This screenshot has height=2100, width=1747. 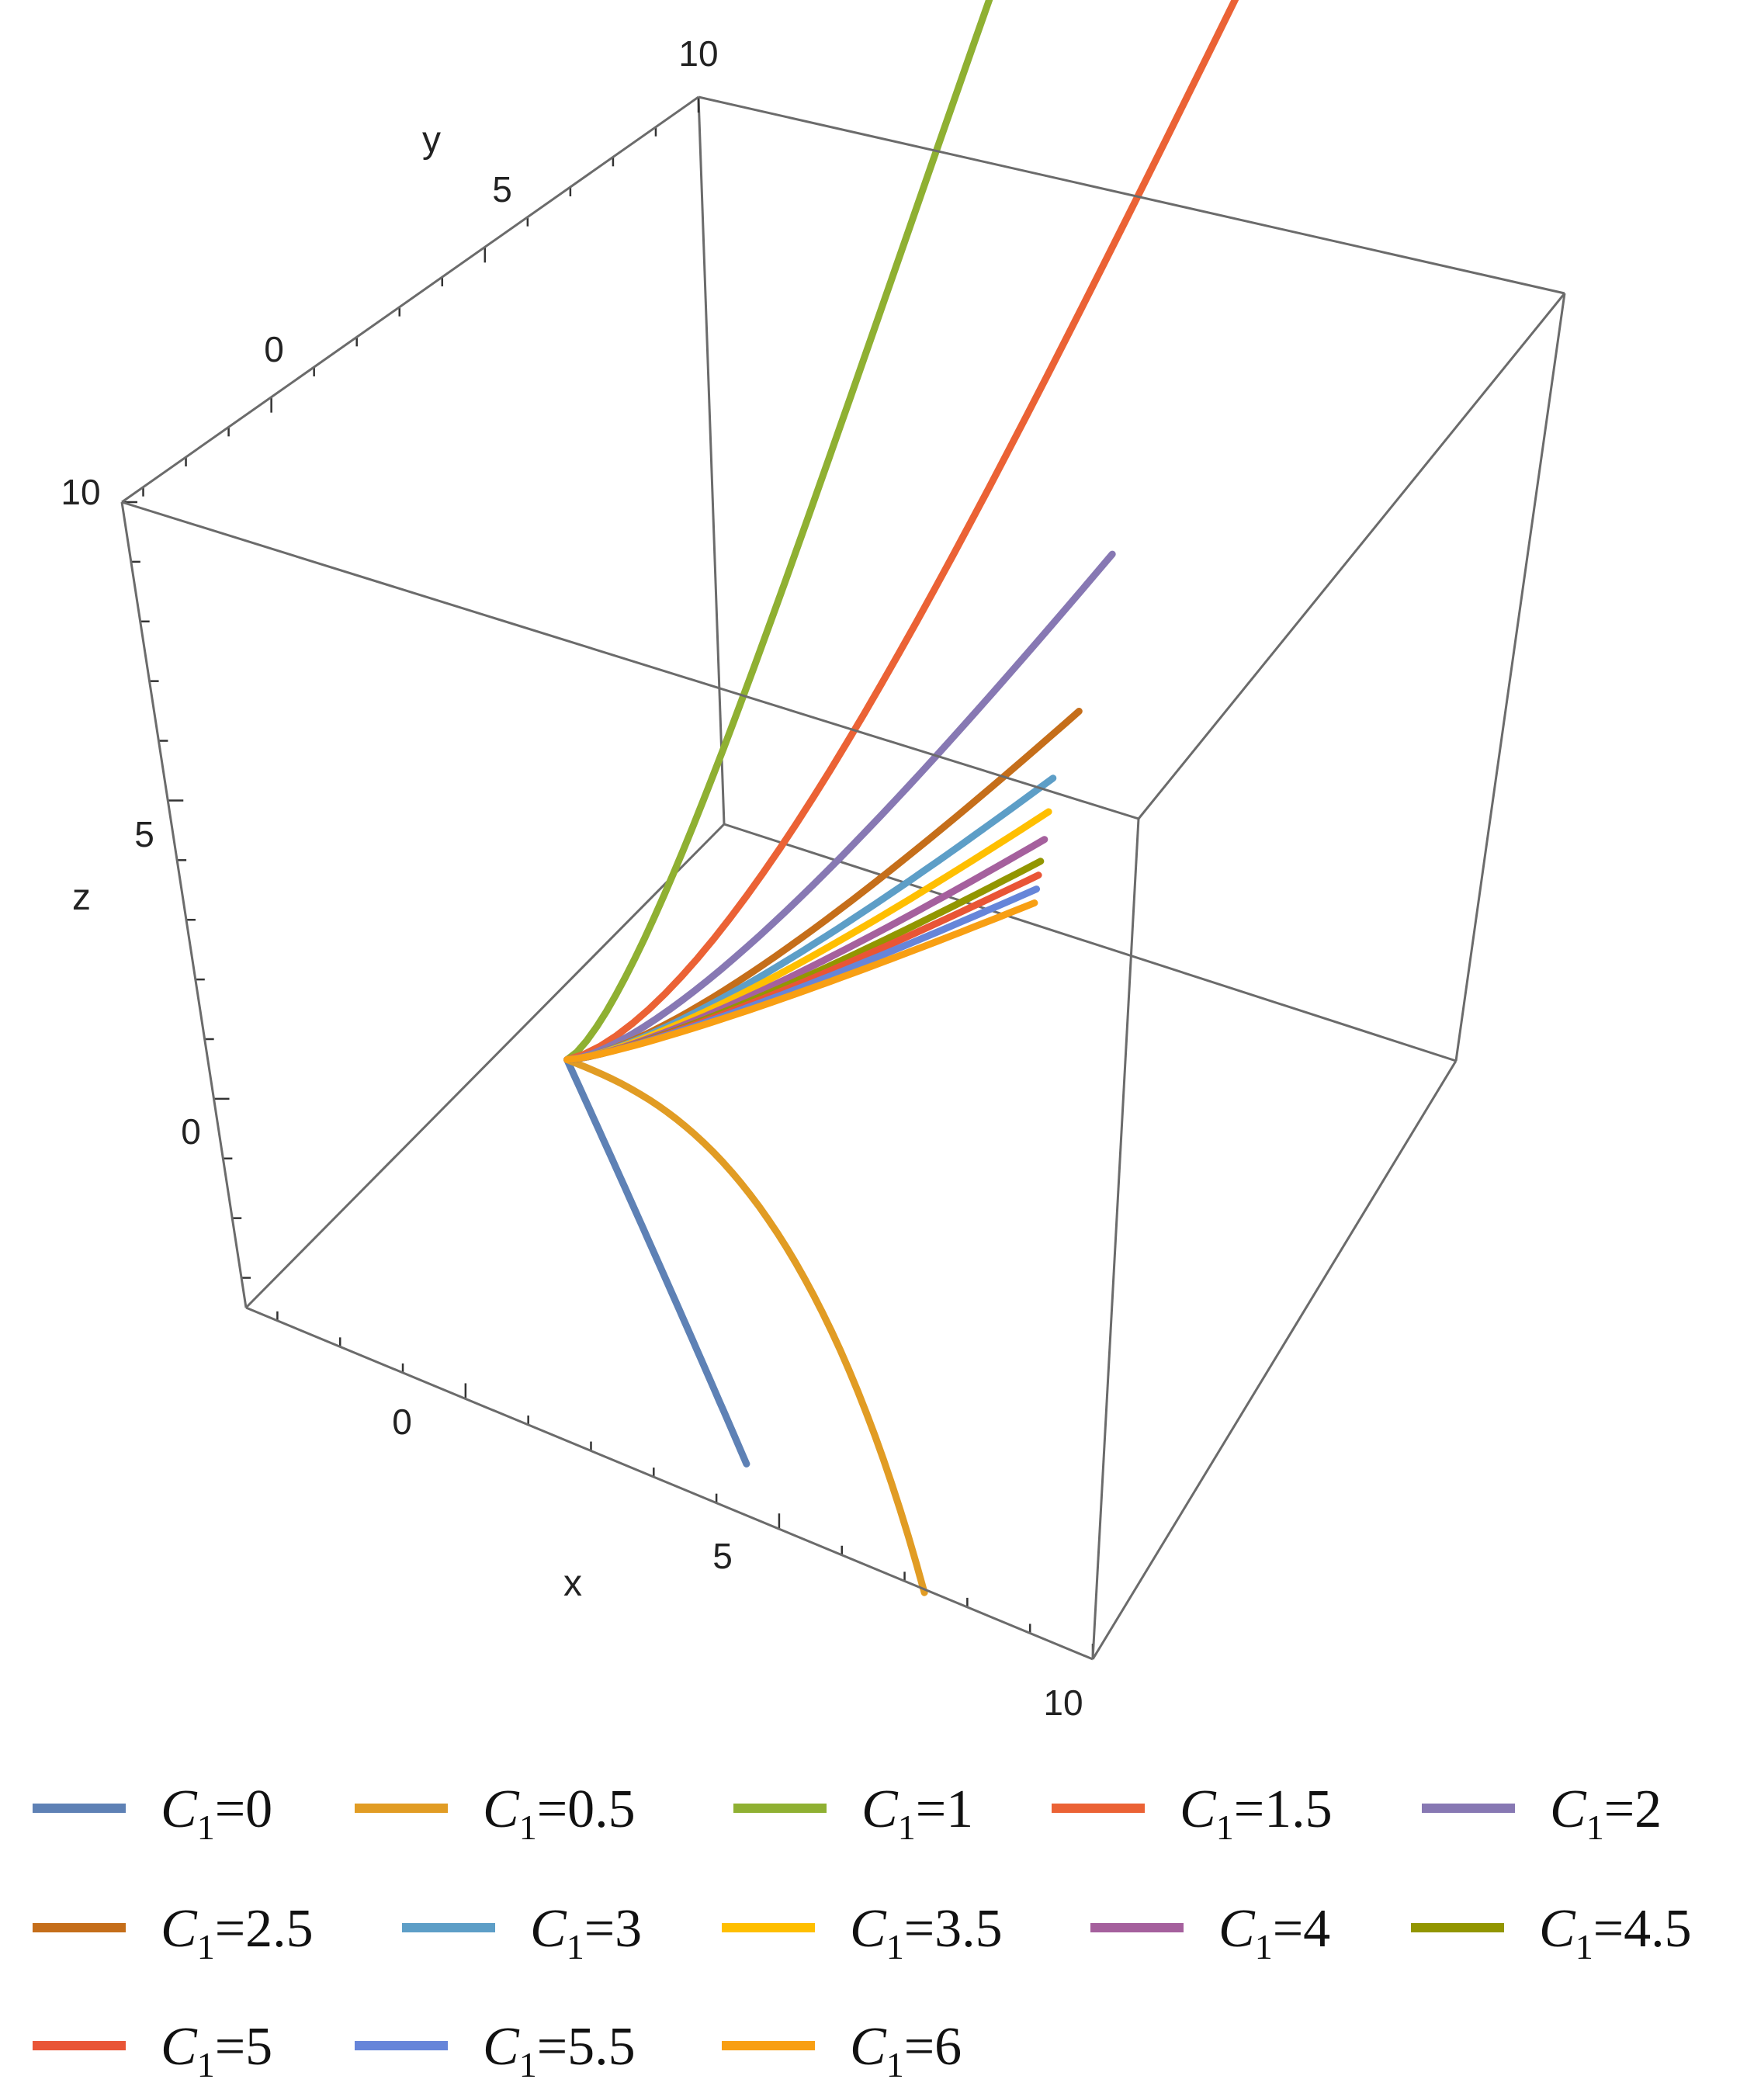 I want to click on z-axis-title: z, so click(x=81, y=897).